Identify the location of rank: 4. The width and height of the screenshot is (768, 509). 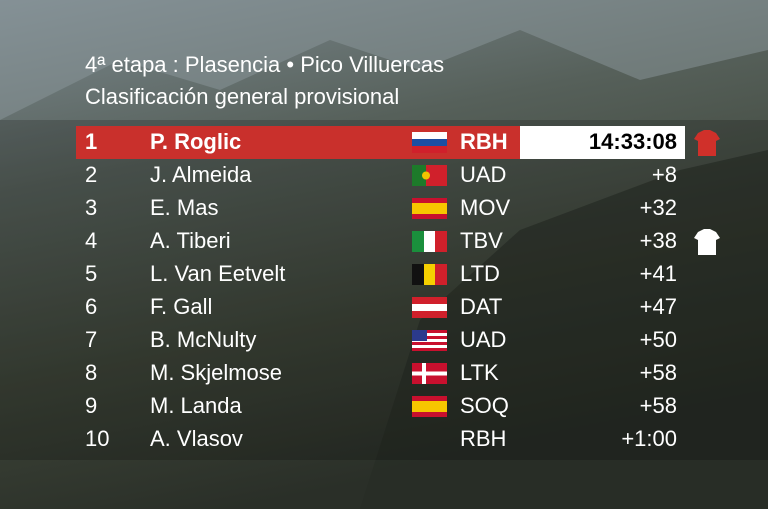
(91, 240).